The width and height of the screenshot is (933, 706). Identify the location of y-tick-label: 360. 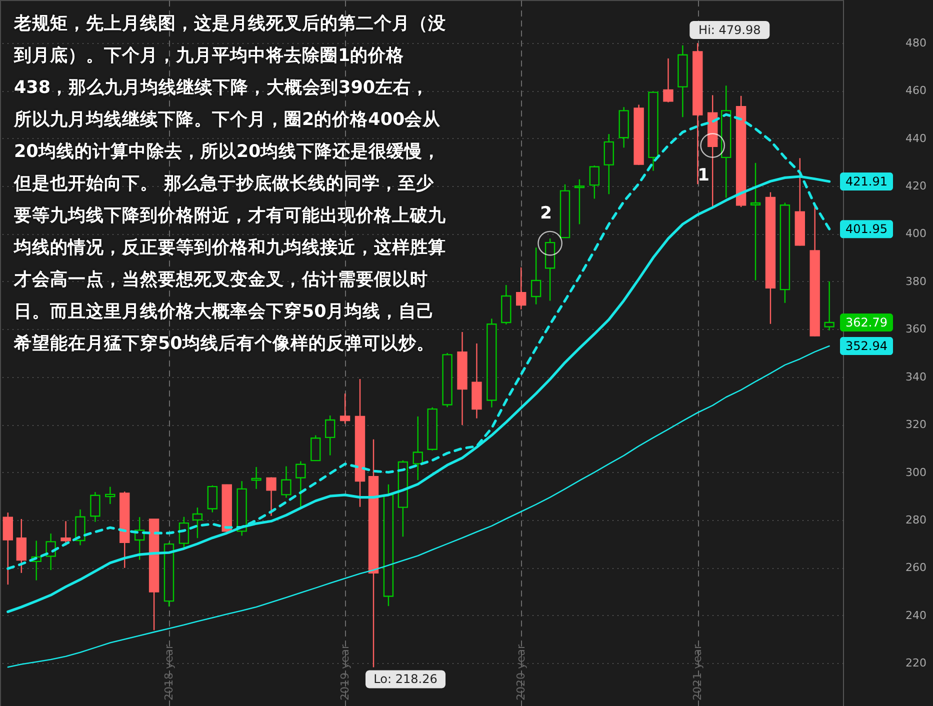
(916, 329).